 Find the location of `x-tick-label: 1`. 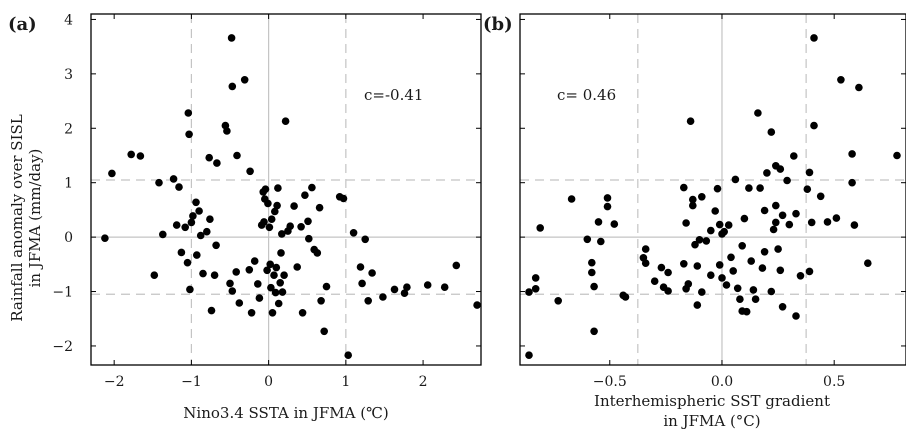

x-tick-label: 1 is located at coordinates (345, 382).